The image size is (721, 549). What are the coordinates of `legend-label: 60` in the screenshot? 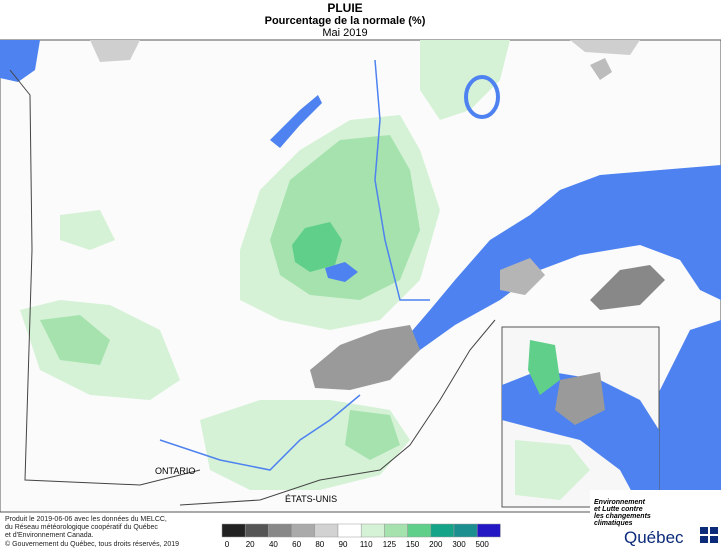 It's located at (296, 544).